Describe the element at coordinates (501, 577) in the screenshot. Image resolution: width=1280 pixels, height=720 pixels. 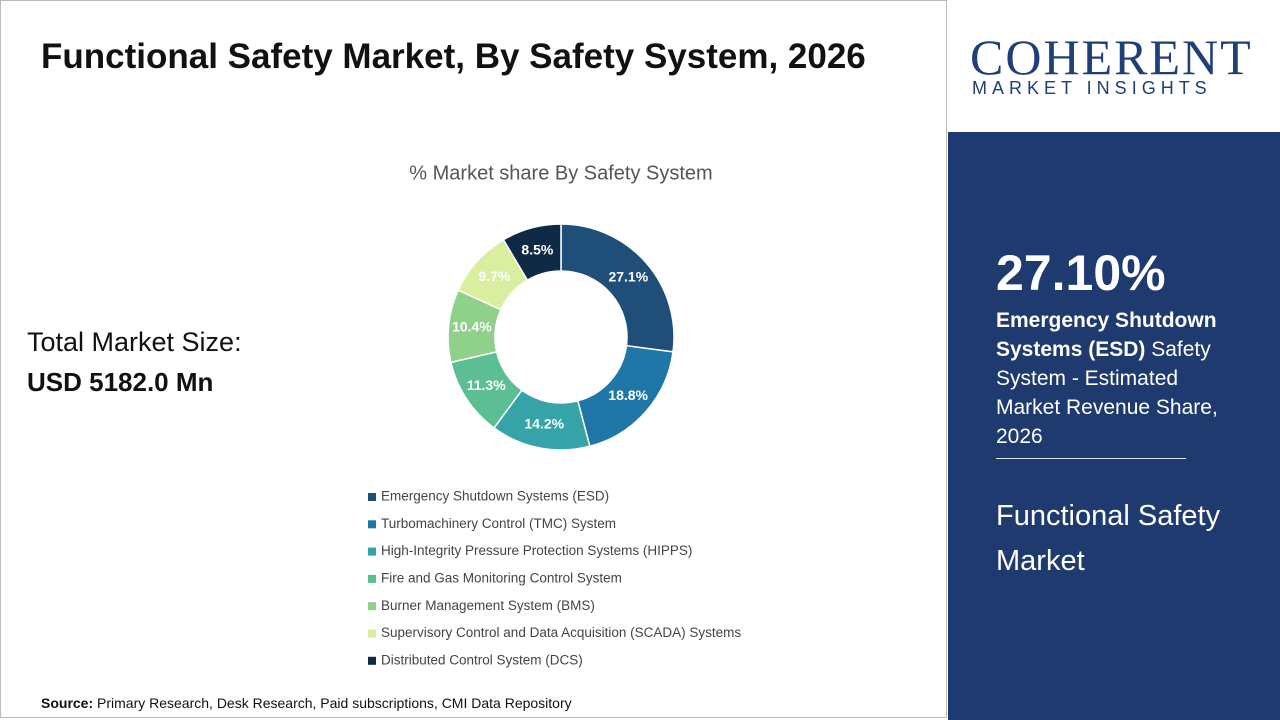
I see `legend-label: Fire and Gas Monitoring Control System` at that location.